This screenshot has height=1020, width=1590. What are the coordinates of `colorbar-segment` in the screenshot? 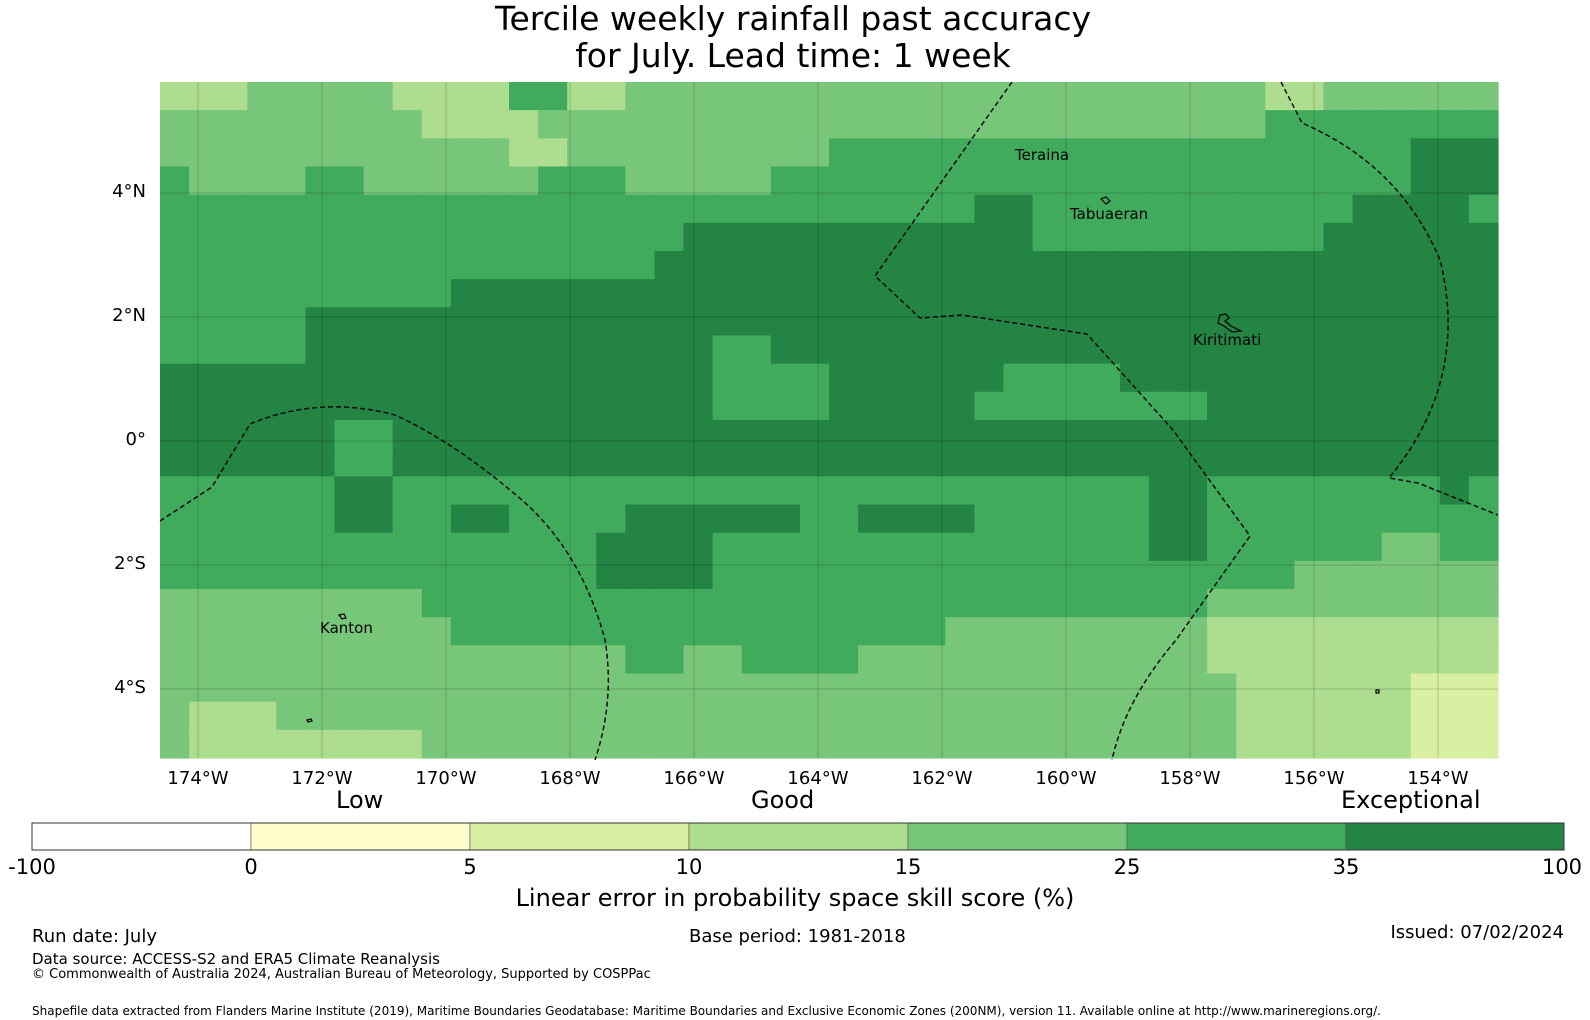 It's located at (1017, 836).